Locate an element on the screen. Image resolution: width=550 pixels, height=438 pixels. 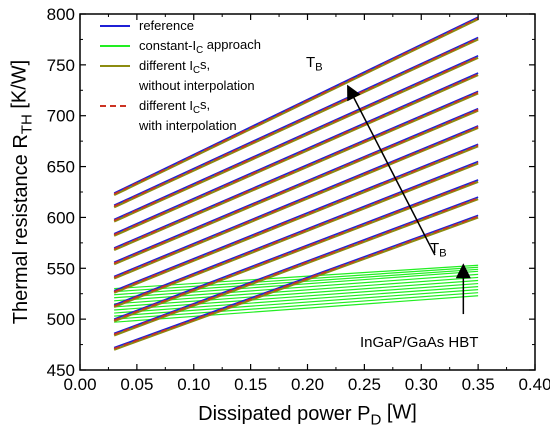
y-tick-label: 550 is located at coordinates (61, 268).